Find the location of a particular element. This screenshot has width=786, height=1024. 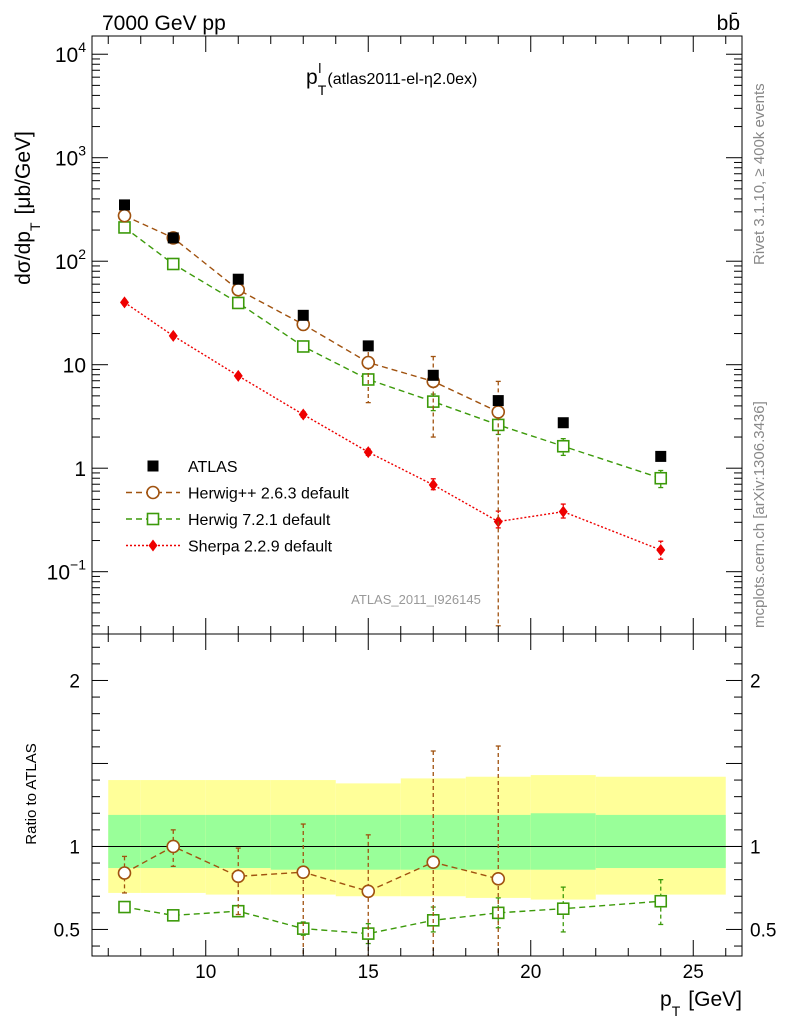

x-axis-label-main: p is located at coordinates (666, 999).